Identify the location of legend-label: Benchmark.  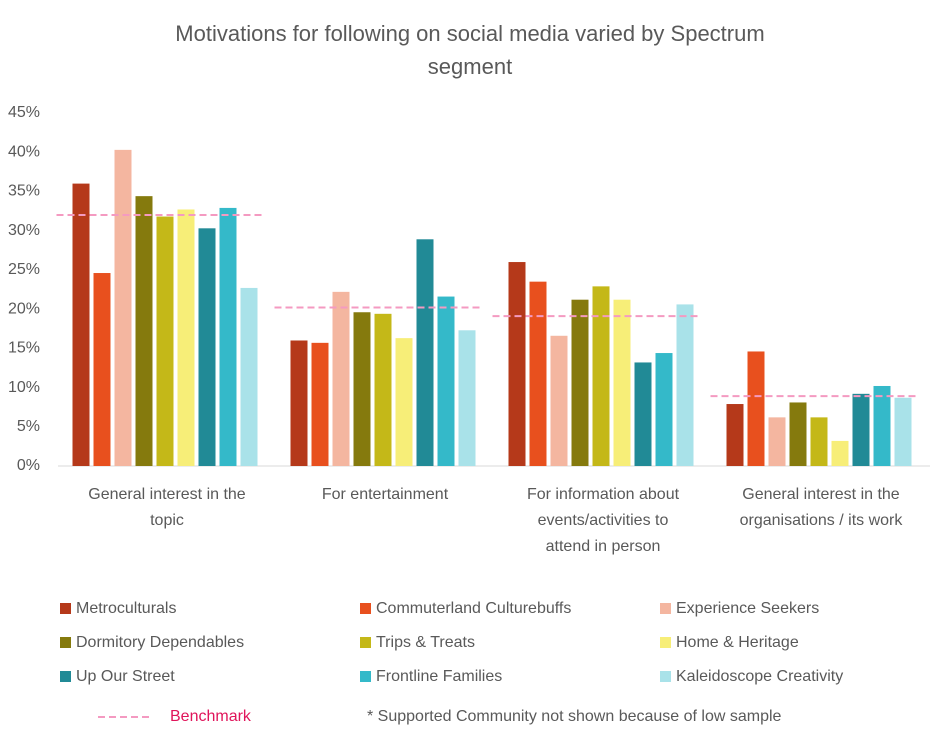
(211, 716).